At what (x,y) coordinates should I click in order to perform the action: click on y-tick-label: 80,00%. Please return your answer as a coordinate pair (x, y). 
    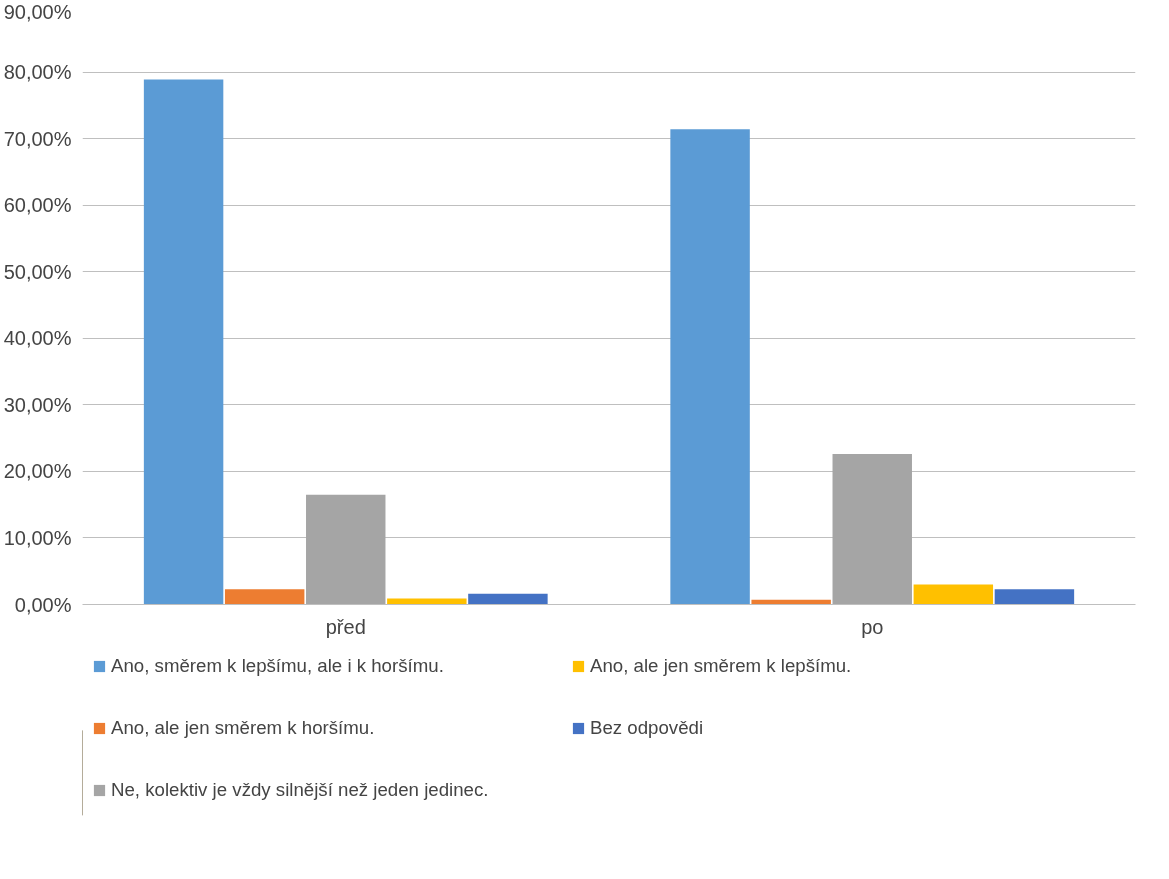
    Looking at the image, I should click on (37, 72).